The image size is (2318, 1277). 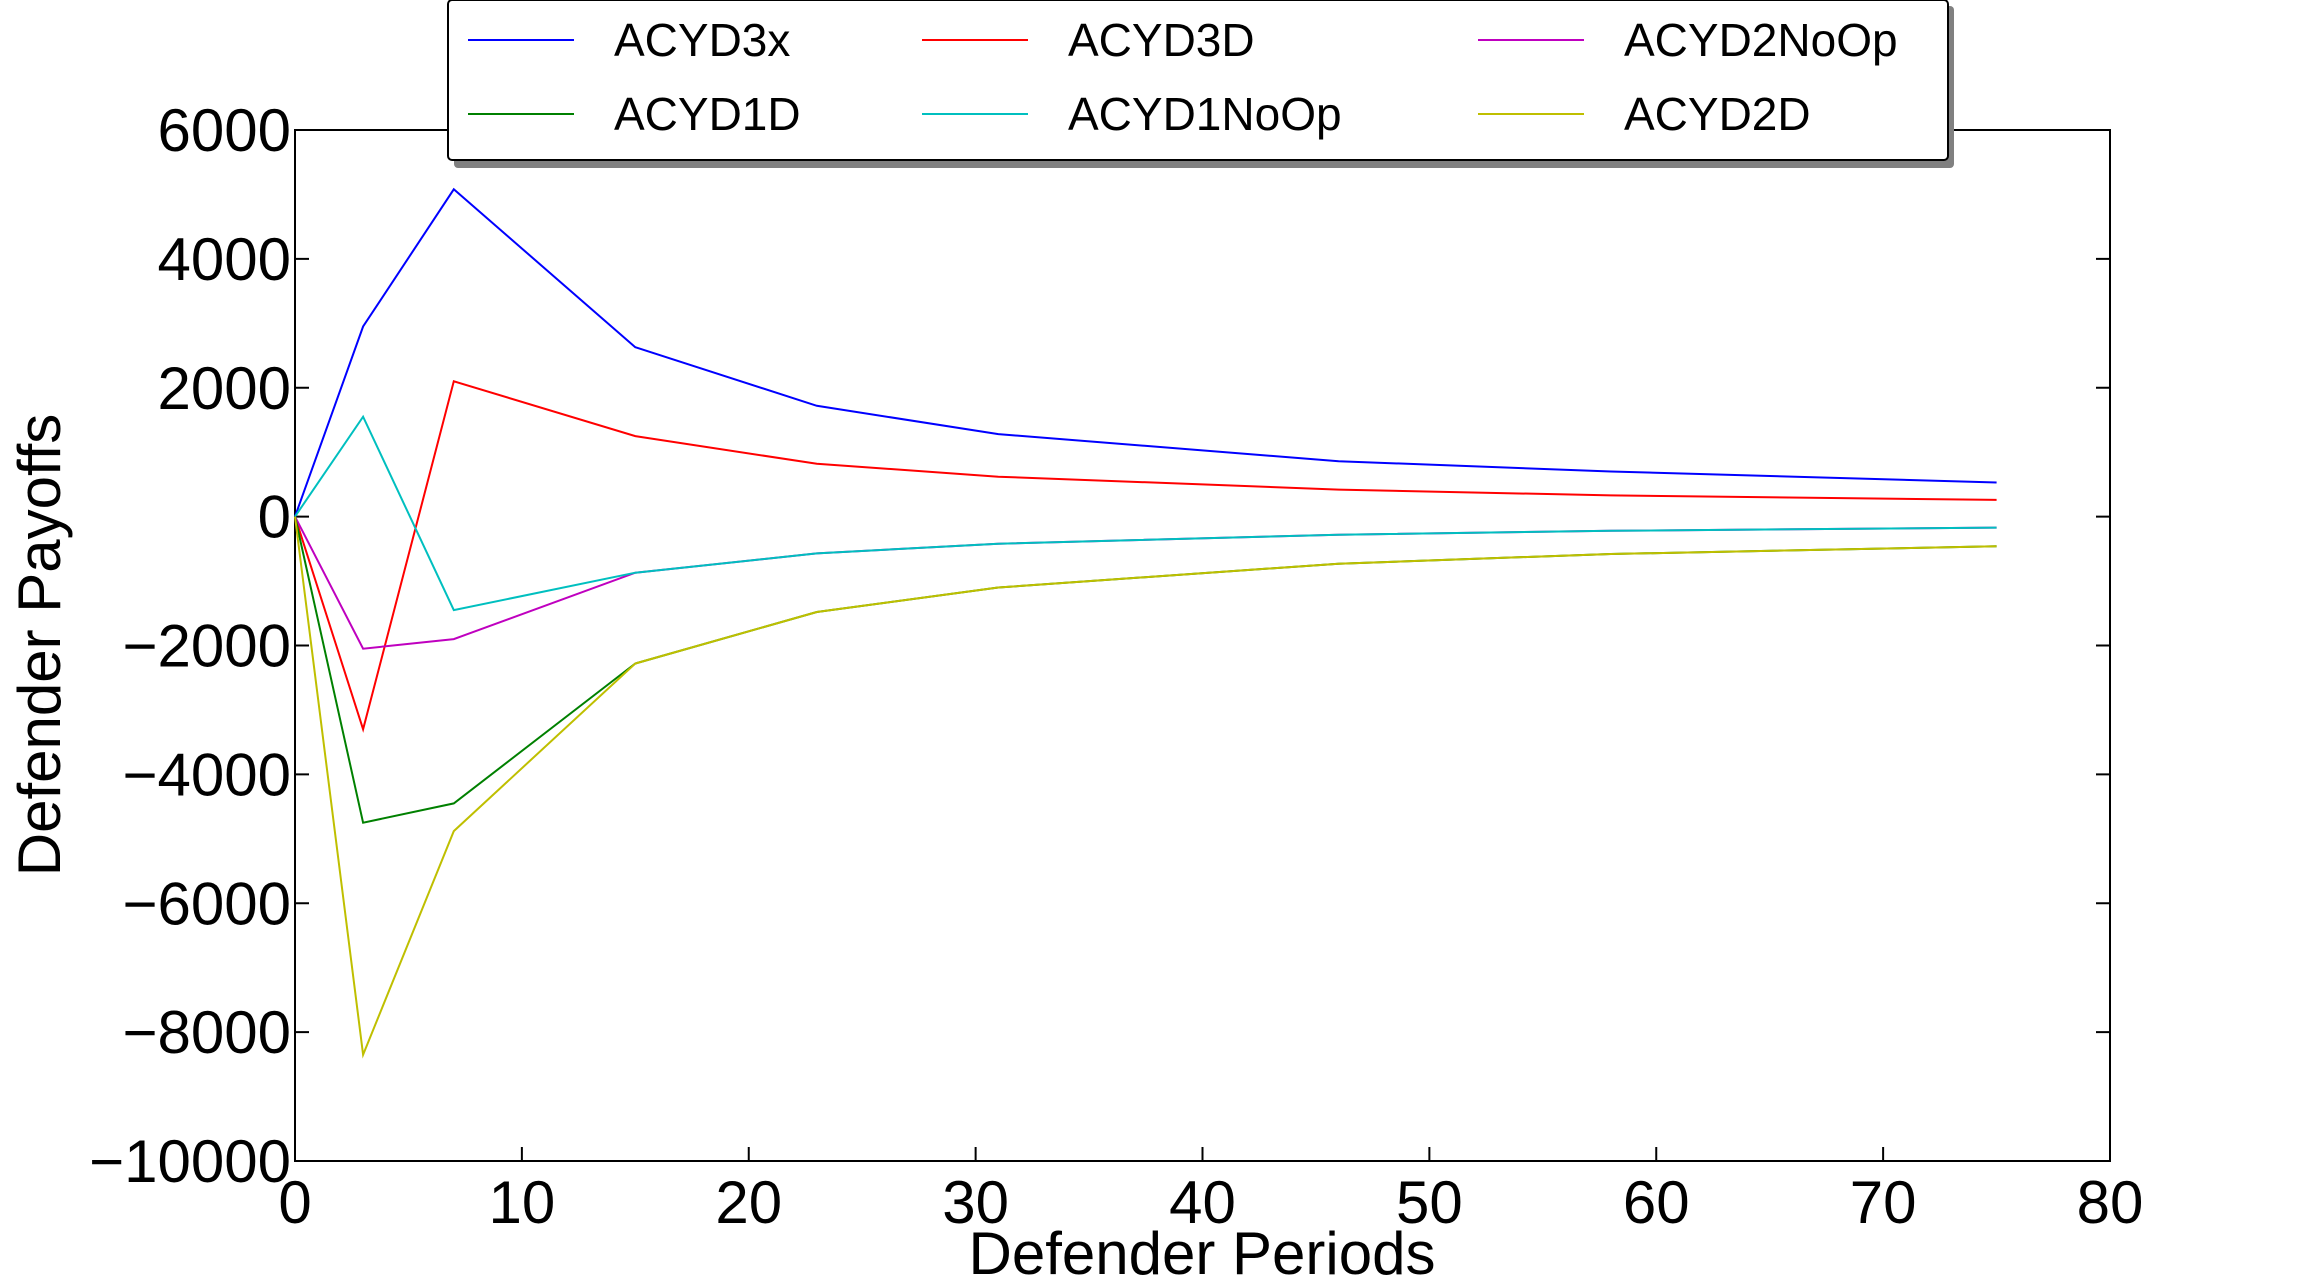 What do you see at coordinates (206, 903) in the screenshot?
I see `y-tick-label: −6000` at bounding box center [206, 903].